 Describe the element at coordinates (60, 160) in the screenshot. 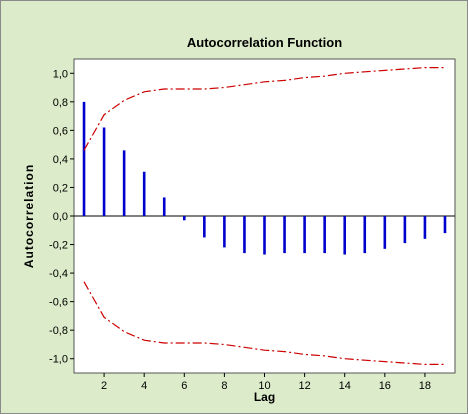

I see `y-tick-label: 0,4` at that location.